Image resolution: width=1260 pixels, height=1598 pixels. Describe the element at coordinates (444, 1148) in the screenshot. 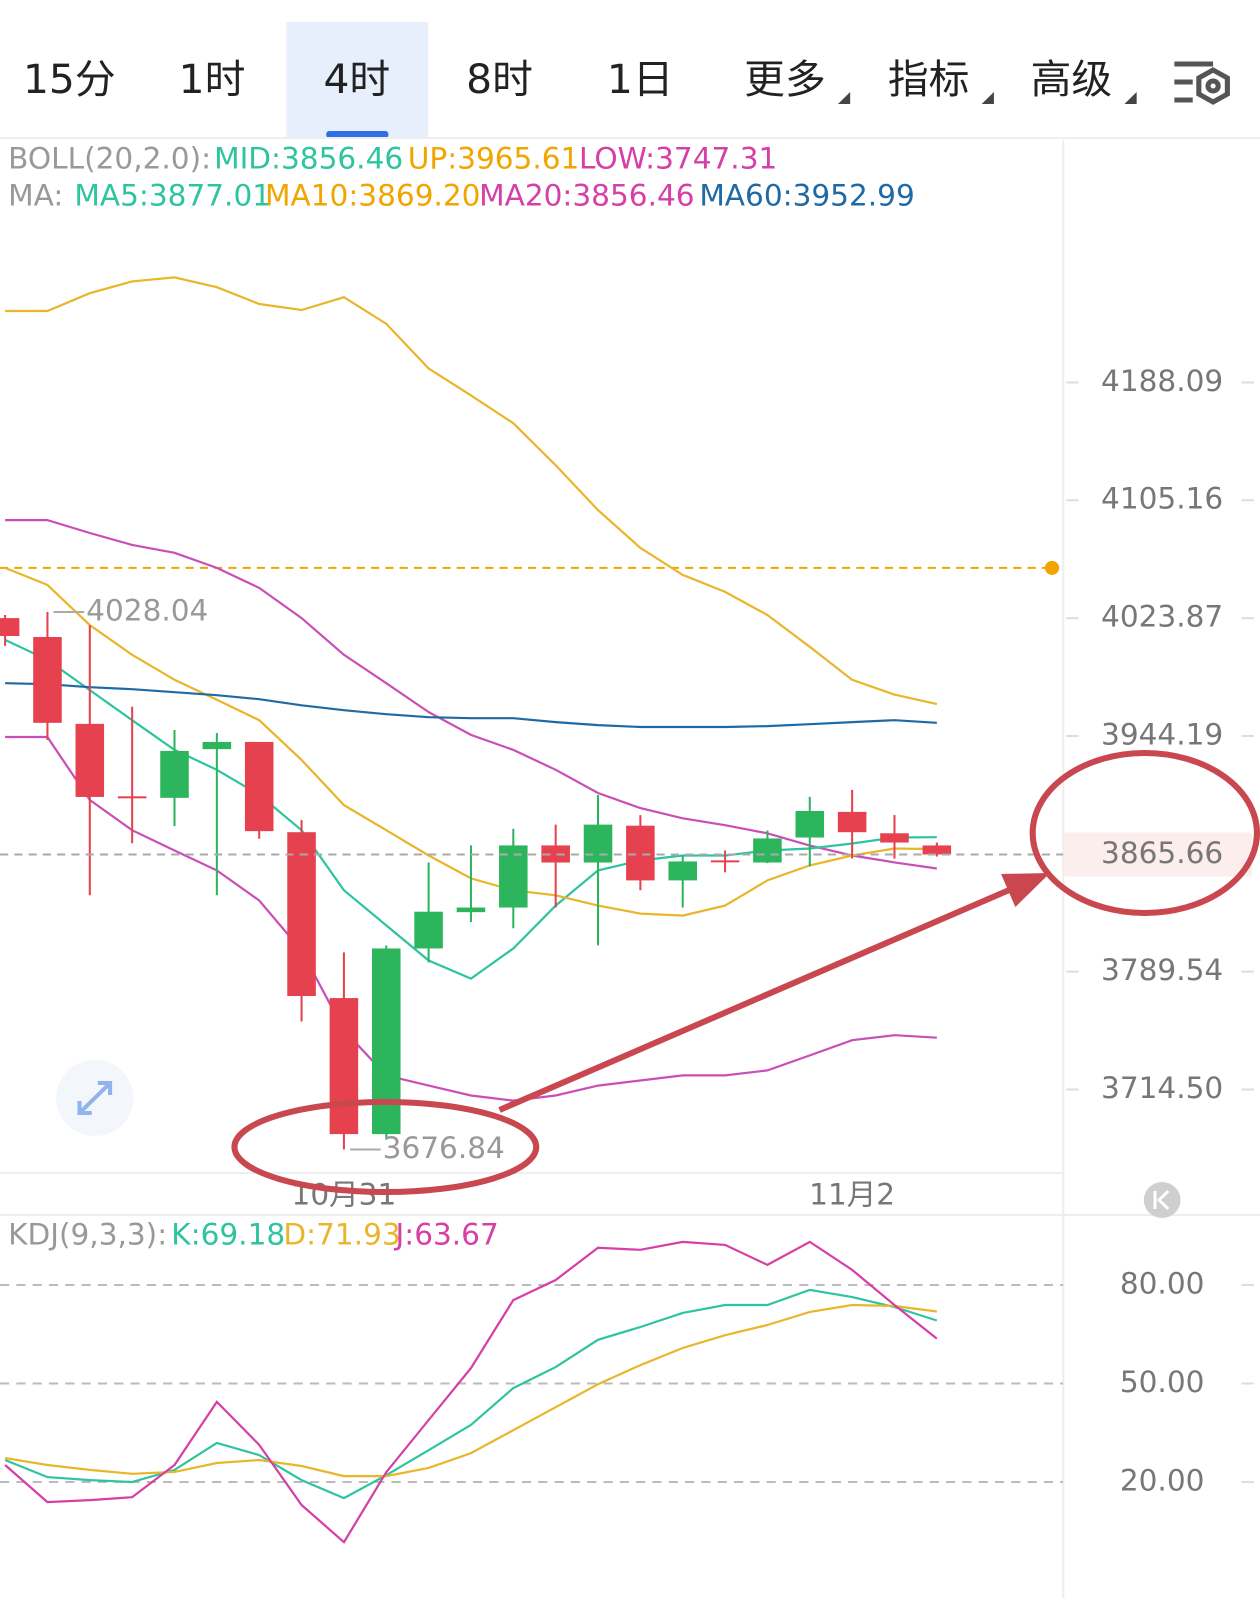

I see `extreme-label: 3676.84` at that location.